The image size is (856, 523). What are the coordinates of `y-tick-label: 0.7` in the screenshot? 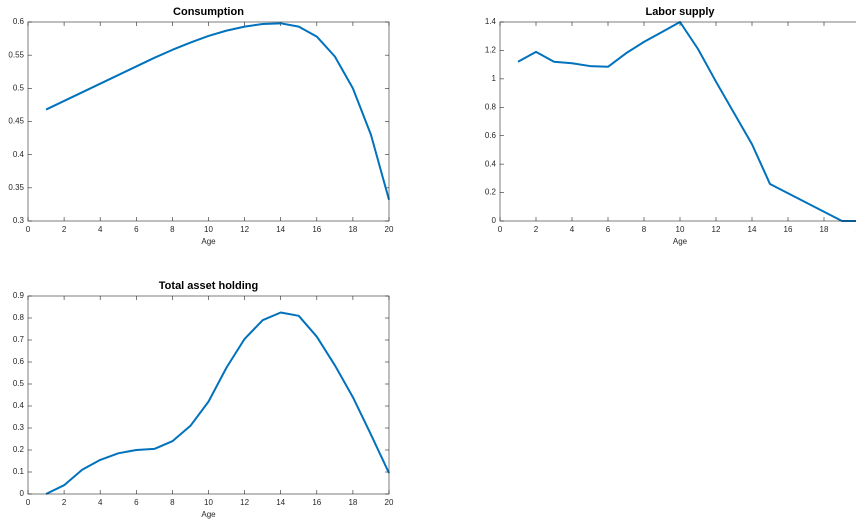 It's located at (19, 339).